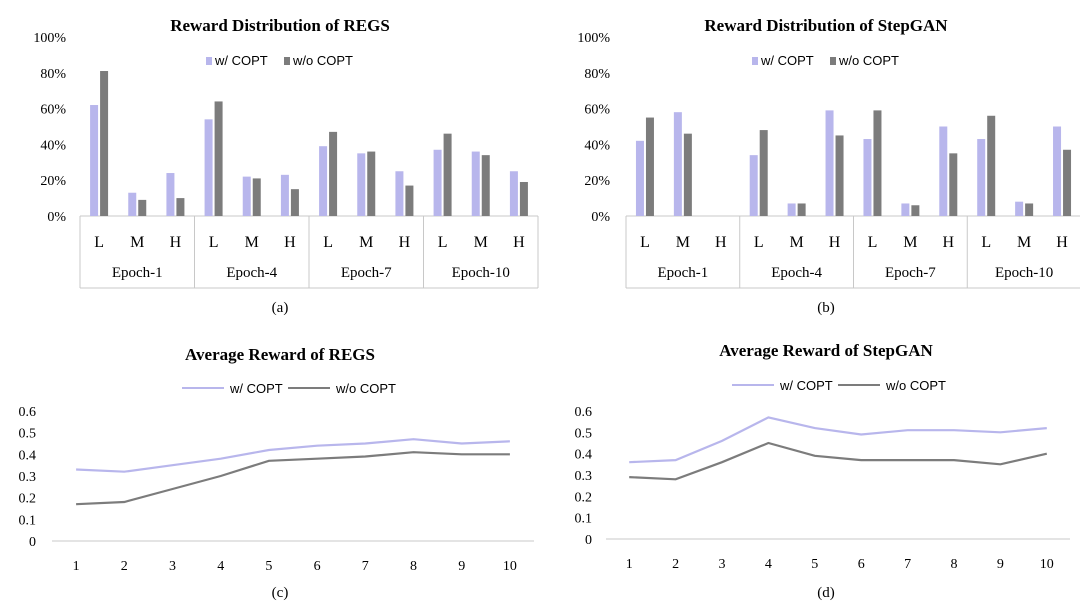  Describe the element at coordinates (584, 455) in the screenshot. I see `y-tick-label: 0.4` at that location.